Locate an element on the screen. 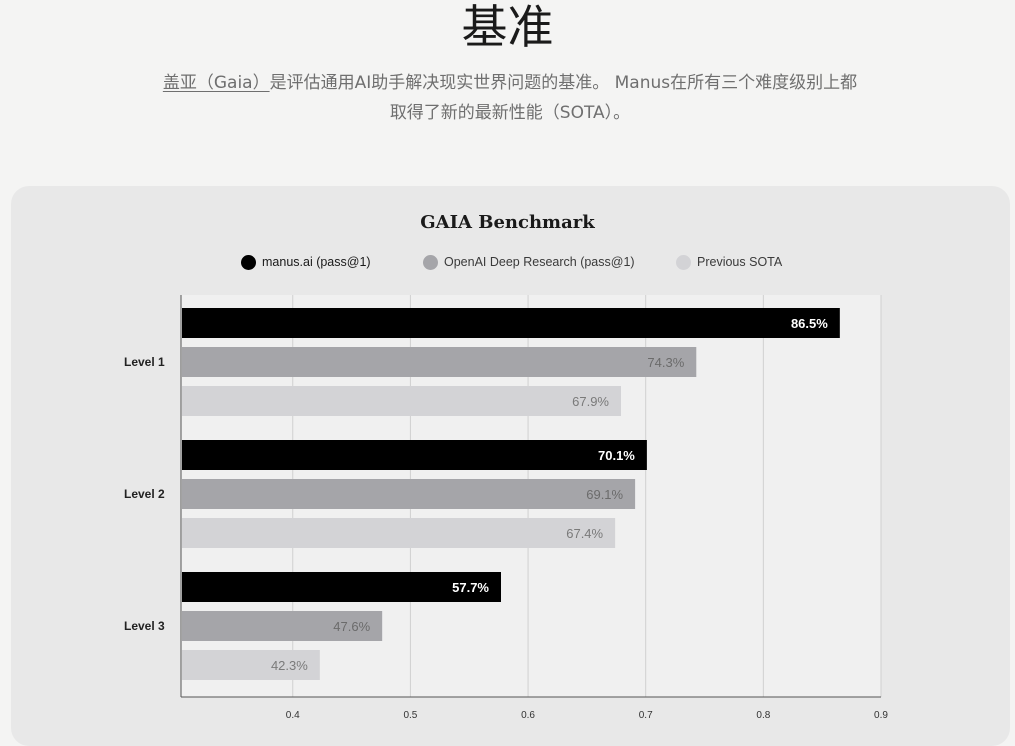 The image size is (1015, 746). bar-label-level2-series2: 69.1% is located at coordinates (604, 494).